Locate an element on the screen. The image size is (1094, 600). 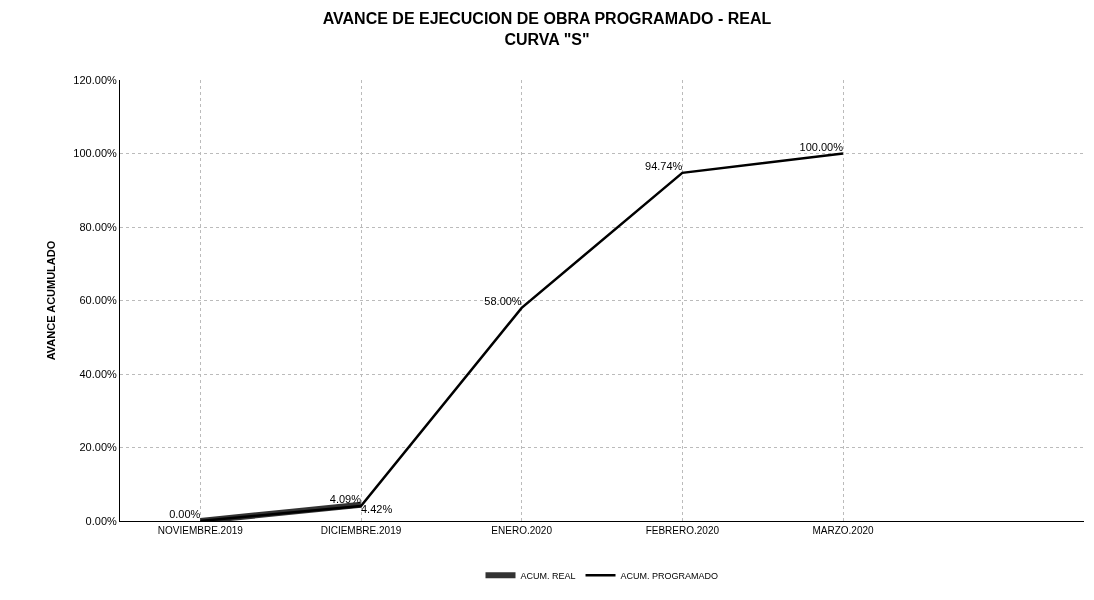
data-label: 58.00% is located at coordinates (503, 301).